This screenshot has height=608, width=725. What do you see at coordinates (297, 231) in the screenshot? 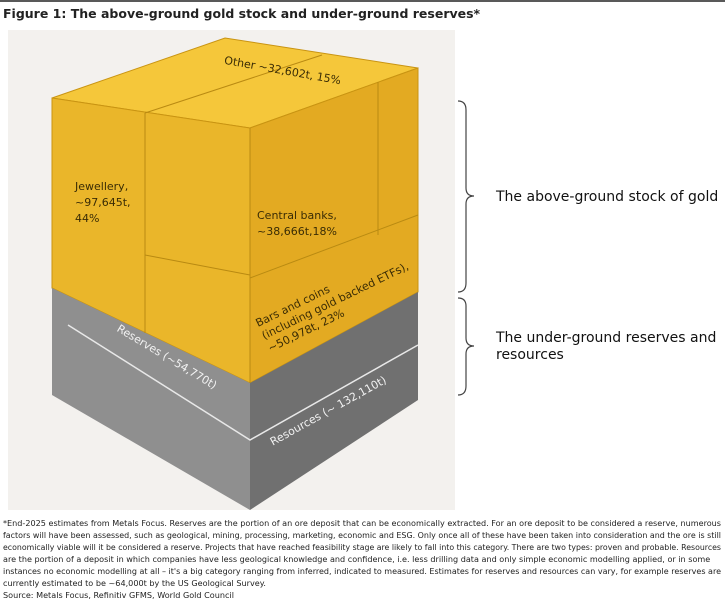
I see `central-banks-line: ~38,666t,18%` at bounding box center [297, 231].